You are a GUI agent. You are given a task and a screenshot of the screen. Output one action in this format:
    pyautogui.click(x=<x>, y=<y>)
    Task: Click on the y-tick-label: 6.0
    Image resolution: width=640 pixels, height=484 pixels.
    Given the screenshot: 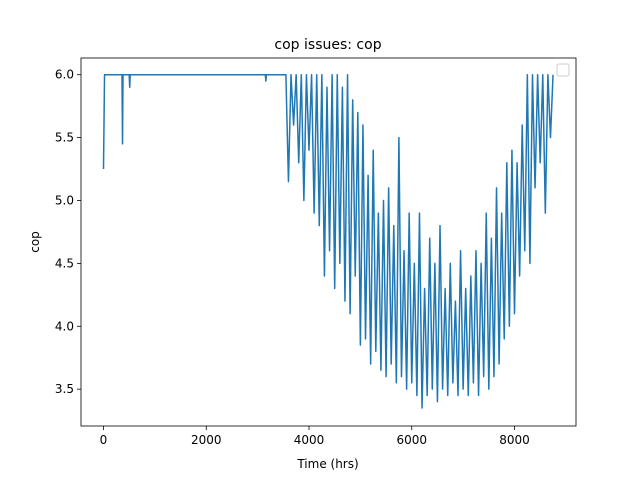 What is the action you would take?
    pyautogui.click(x=64, y=75)
    